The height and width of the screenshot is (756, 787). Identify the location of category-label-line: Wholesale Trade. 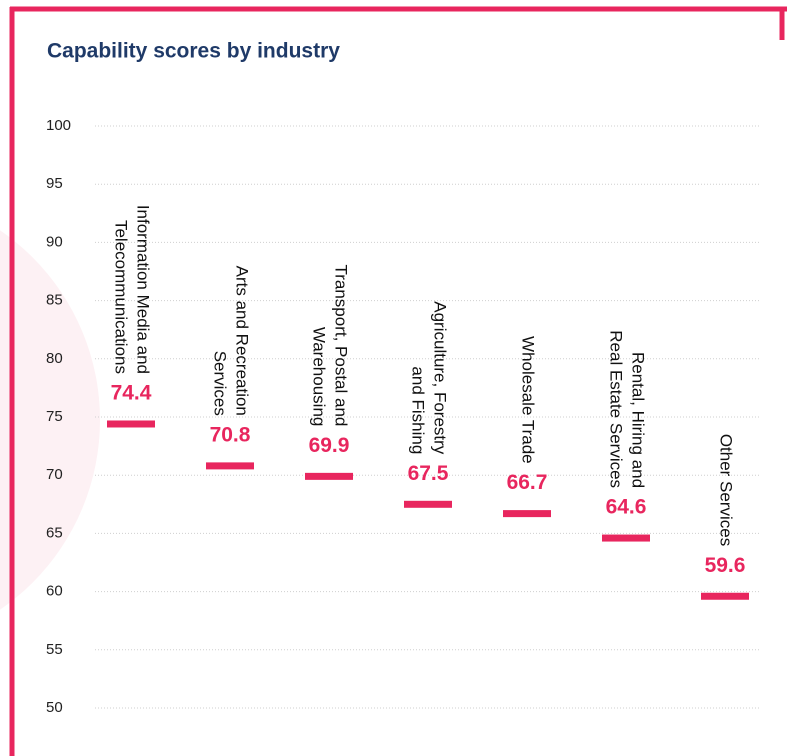
(528, 400).